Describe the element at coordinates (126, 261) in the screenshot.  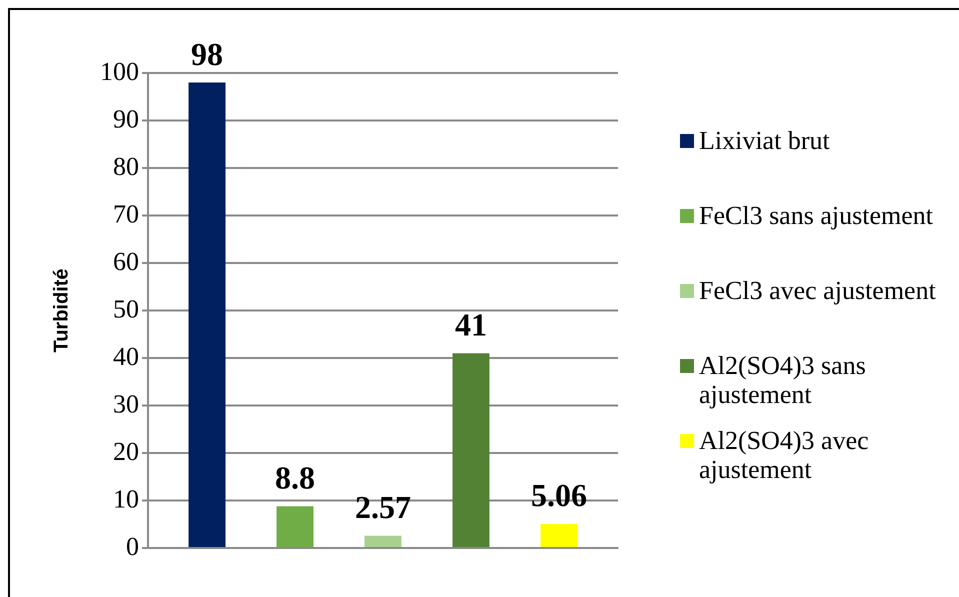
I see `y-tick-label: 60` at that location.